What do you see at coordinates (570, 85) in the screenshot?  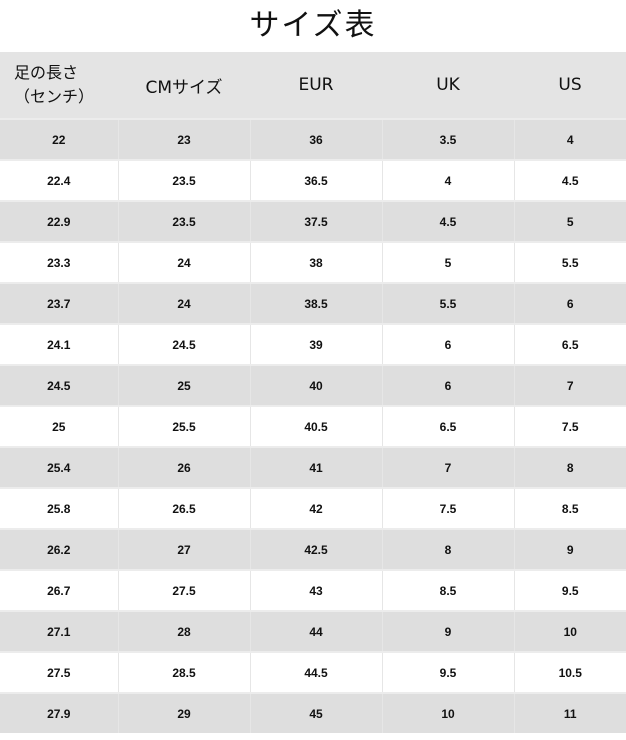 I see `header-us: US` at bounding box center [570, 85].